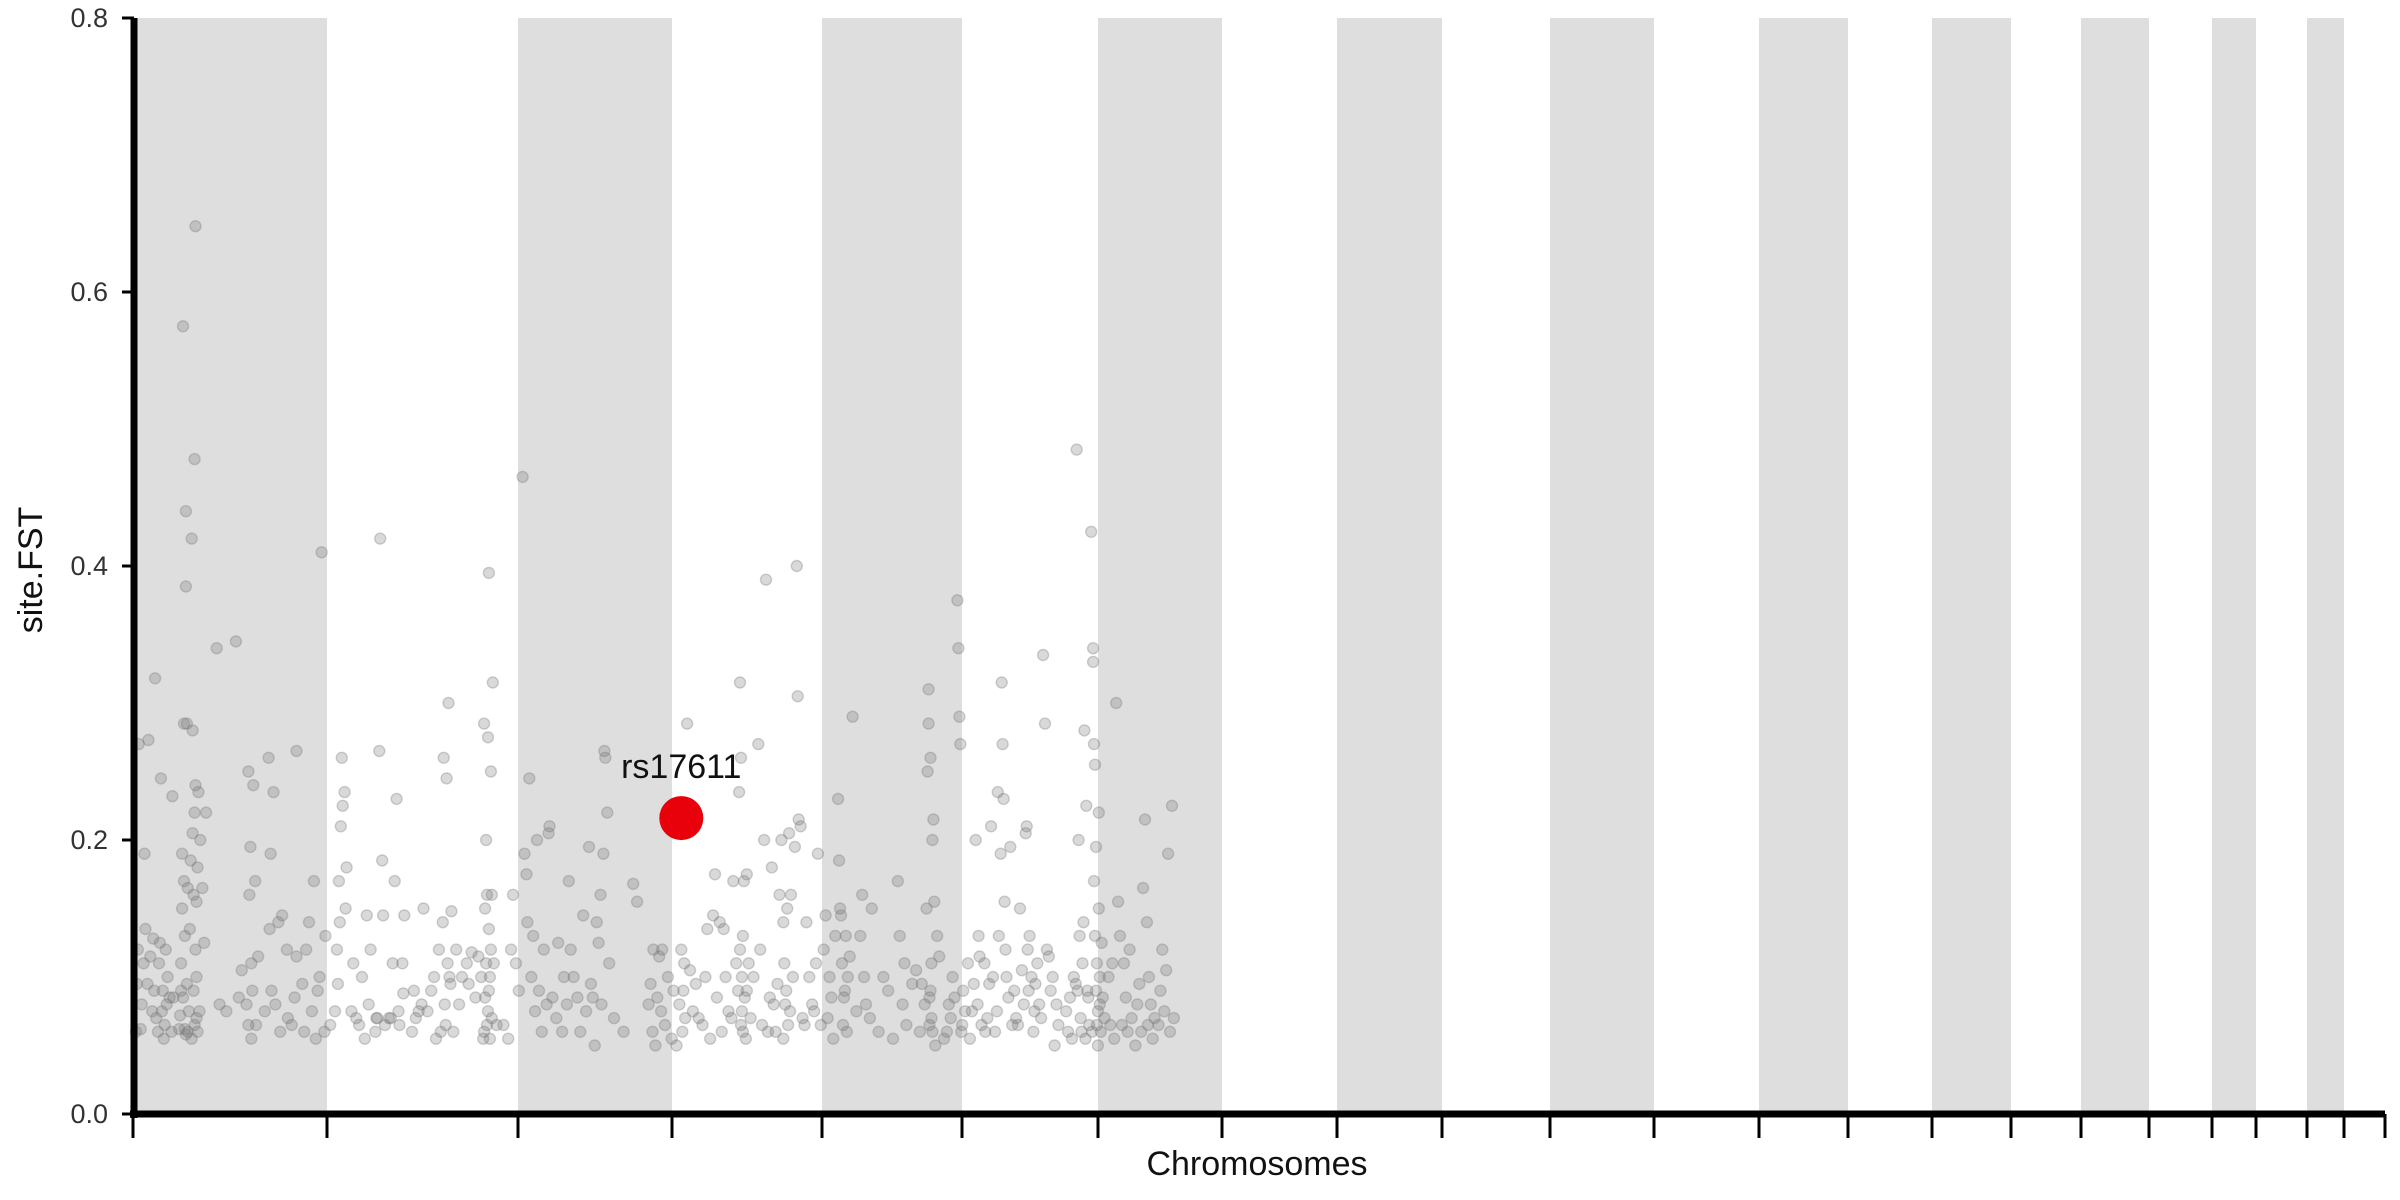 This screenshot has width=2400, height=1200. Describe the element at coordinates (681, 818) in the screenshot. I see `highlighted-snp-point` at that location.